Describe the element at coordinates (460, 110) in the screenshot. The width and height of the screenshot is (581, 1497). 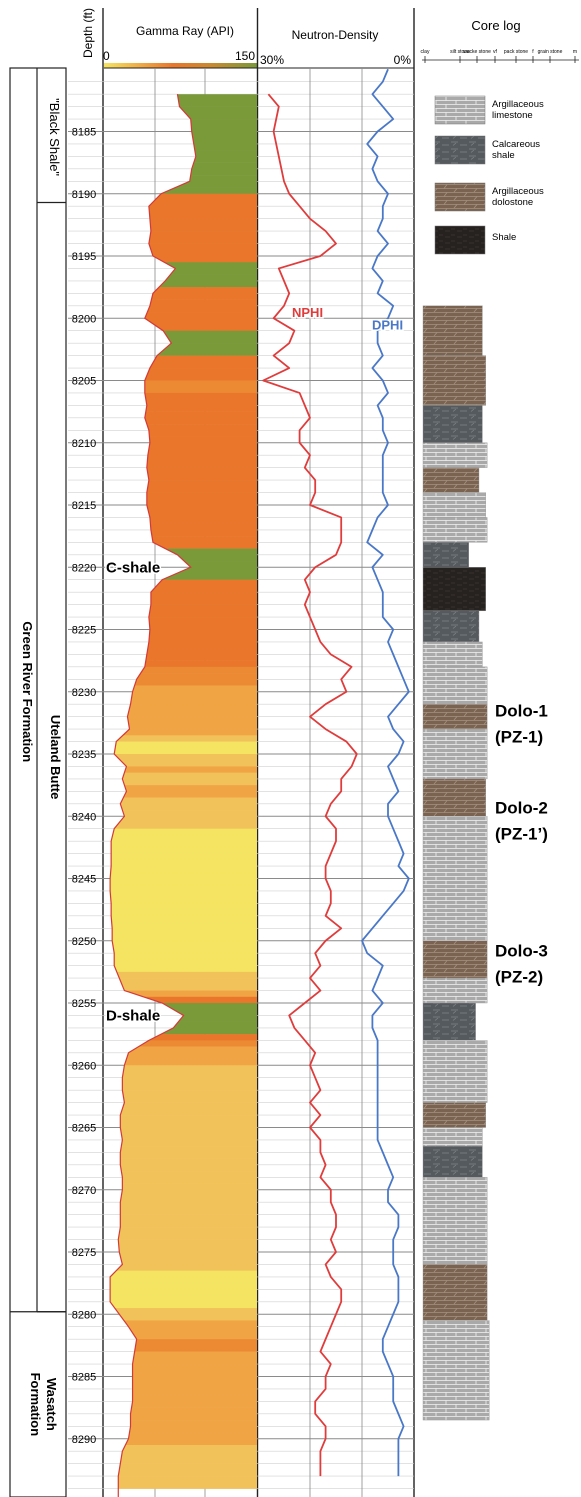
I see `legend-swatch-limestone` at that location.